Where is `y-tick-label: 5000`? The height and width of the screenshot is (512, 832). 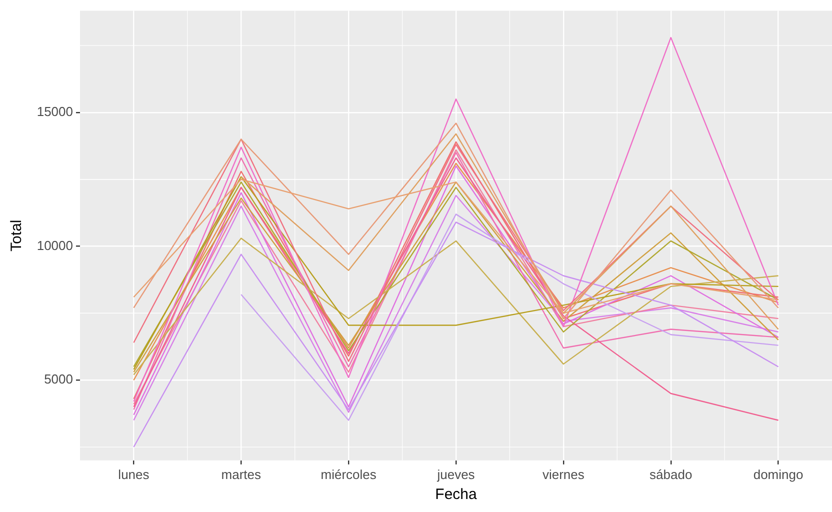
y-tick-label: 5000 is located at coordinates (58, 379).